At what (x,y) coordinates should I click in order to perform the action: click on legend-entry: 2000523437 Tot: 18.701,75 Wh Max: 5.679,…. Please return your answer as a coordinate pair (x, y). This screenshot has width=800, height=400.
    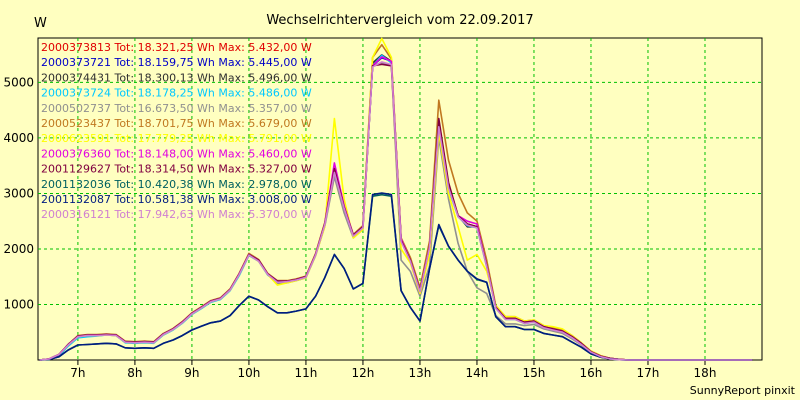
    Looking at the image, I should click on (176, 123).